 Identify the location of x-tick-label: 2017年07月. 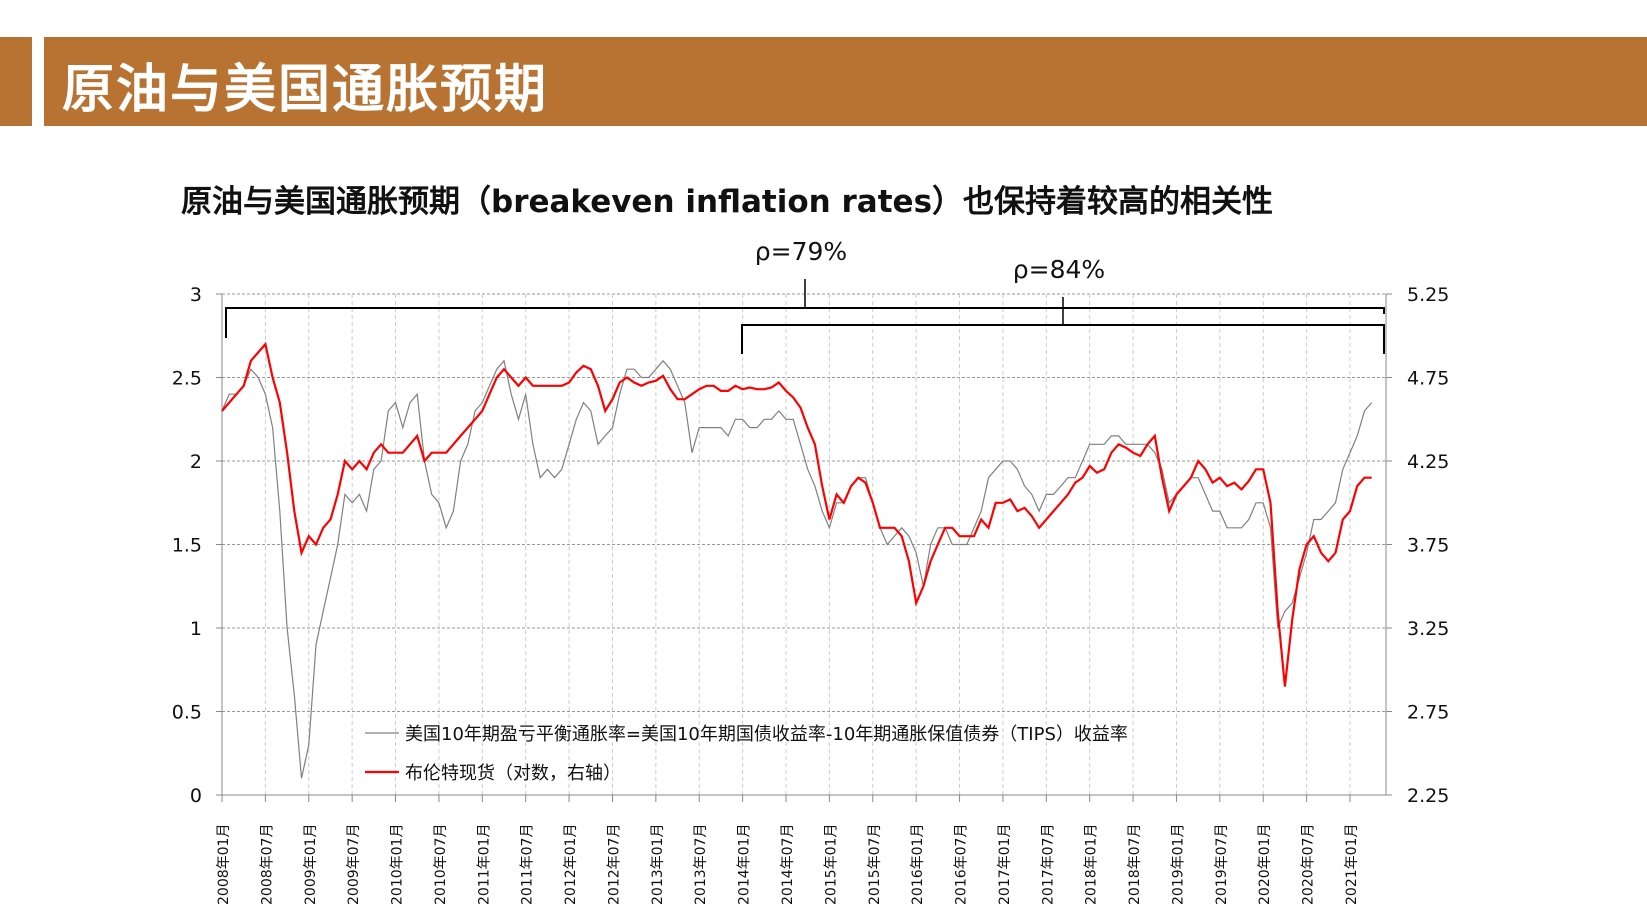
(1048, 864).